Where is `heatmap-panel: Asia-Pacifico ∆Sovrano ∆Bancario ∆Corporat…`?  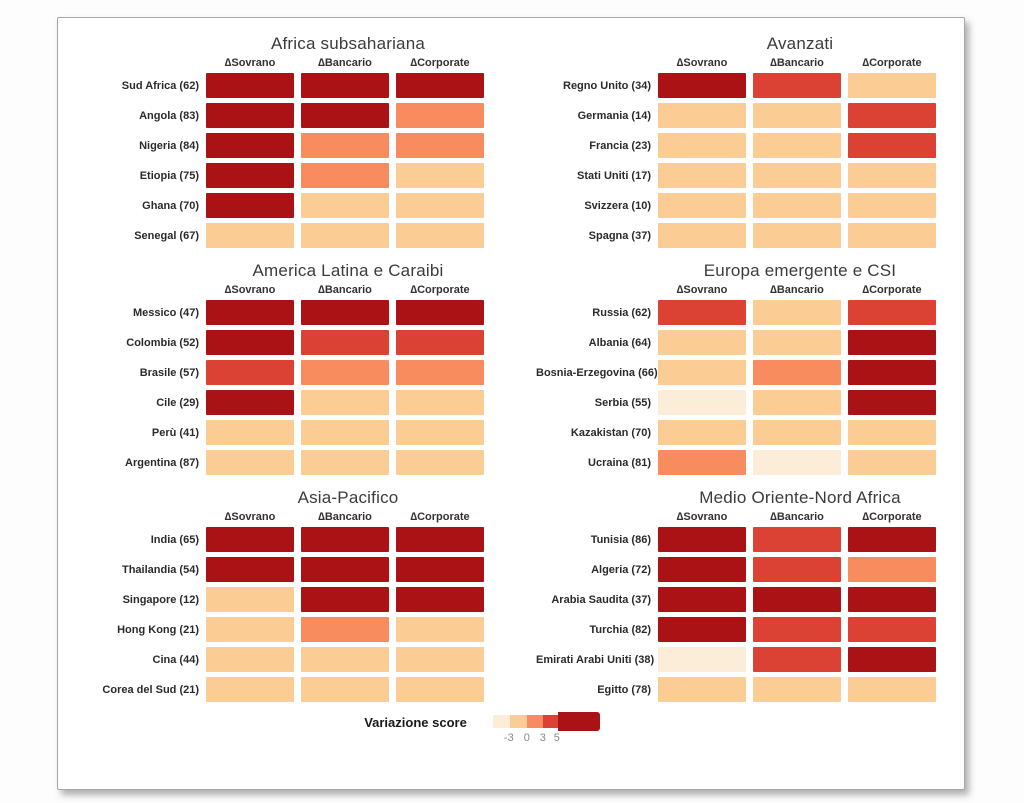
heatmap-panel: Asia-Pacifico ∆Sovrano ∆Bancario ∆Corporat… is located at coordinates (287, 595).